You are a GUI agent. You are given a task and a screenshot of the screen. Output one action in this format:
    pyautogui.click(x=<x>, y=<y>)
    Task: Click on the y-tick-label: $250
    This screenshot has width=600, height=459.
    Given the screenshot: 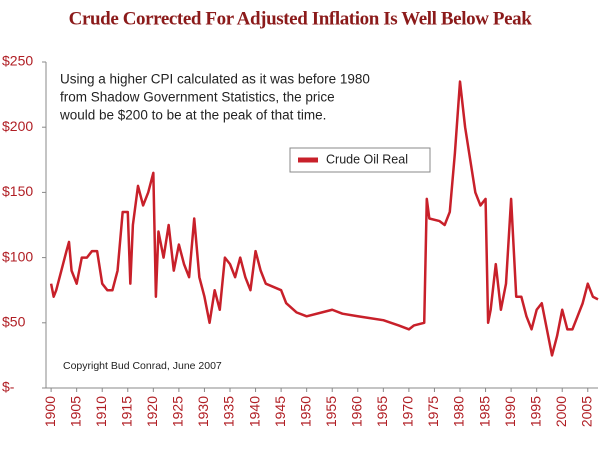 What is the action you would take?
    pyautogui.click(x=17, y=61)
    